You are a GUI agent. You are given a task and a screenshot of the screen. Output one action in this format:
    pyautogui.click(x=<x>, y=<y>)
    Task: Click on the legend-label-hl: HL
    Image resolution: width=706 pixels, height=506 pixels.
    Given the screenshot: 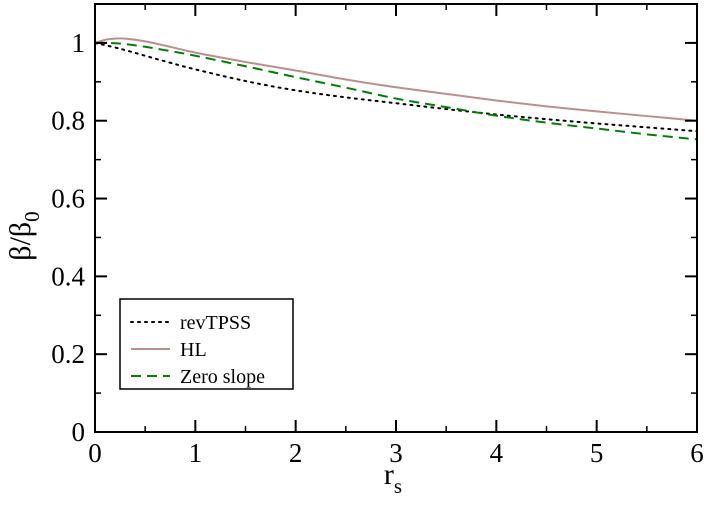 What is the action you would take?
    pyautogui.click(x=193, y=350)
    